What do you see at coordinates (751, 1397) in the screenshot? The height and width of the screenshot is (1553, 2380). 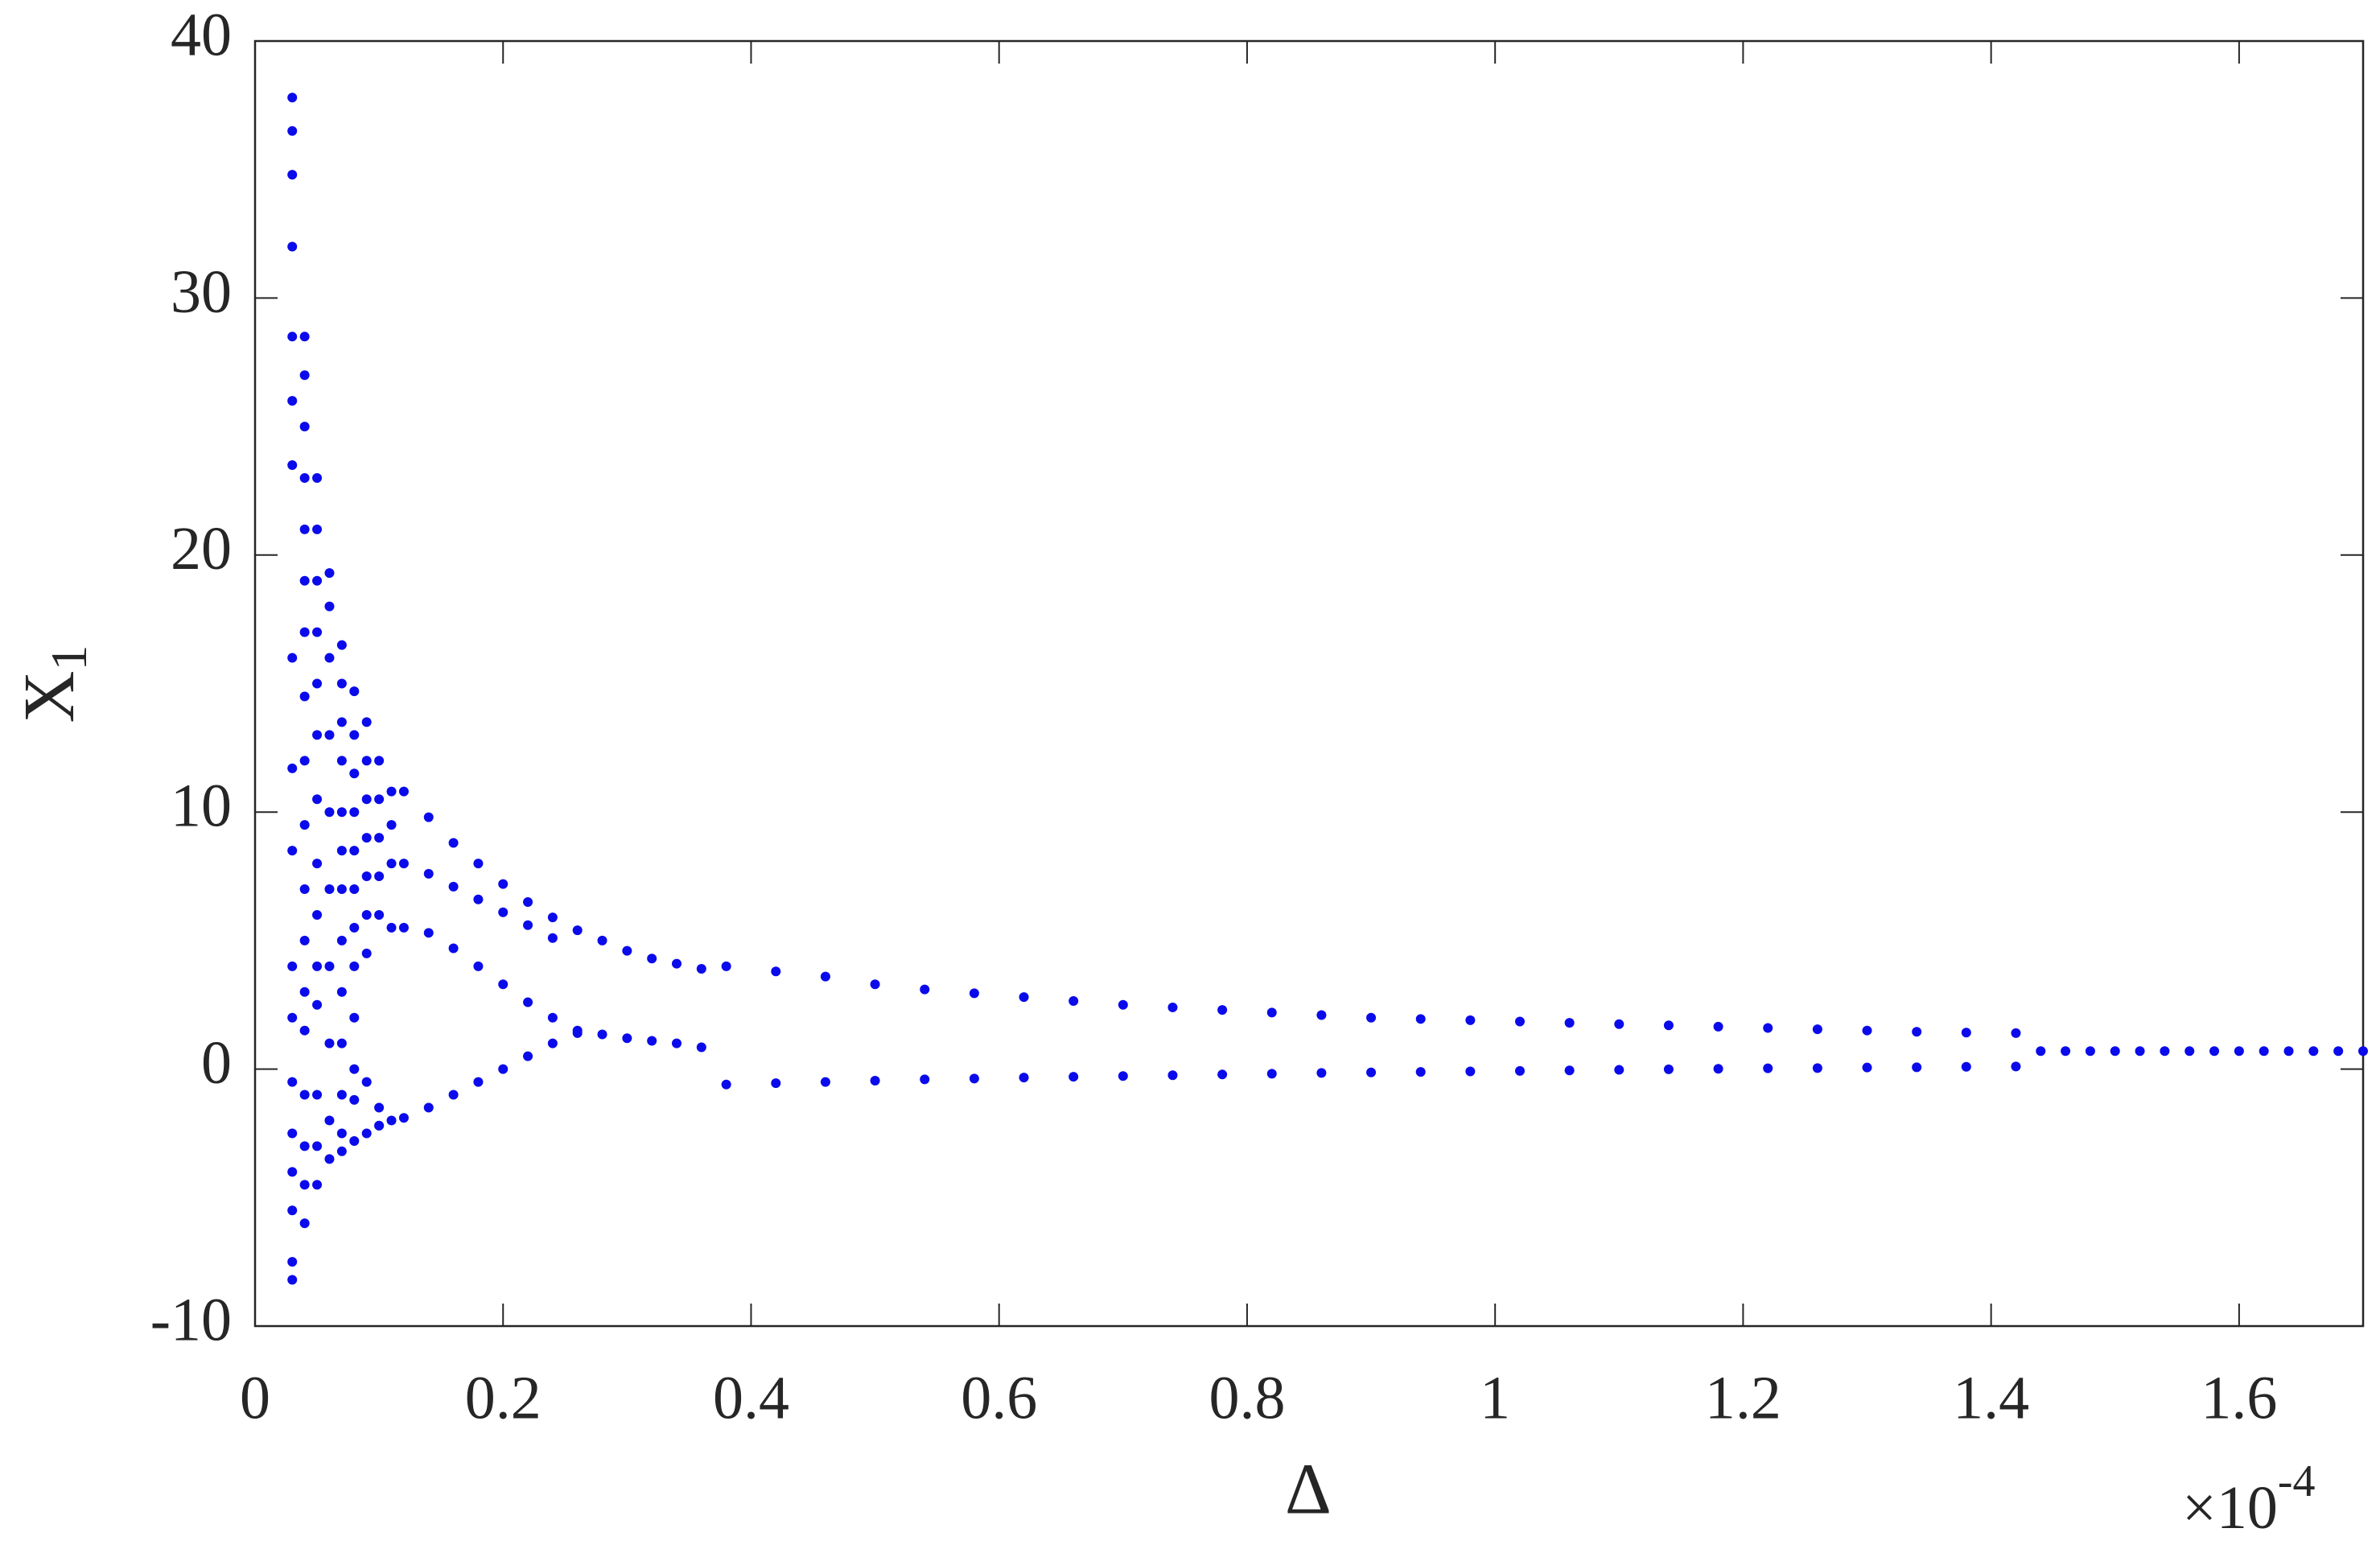 I see `x-tick-label: 0.4` at bounding box center [751, 1397].